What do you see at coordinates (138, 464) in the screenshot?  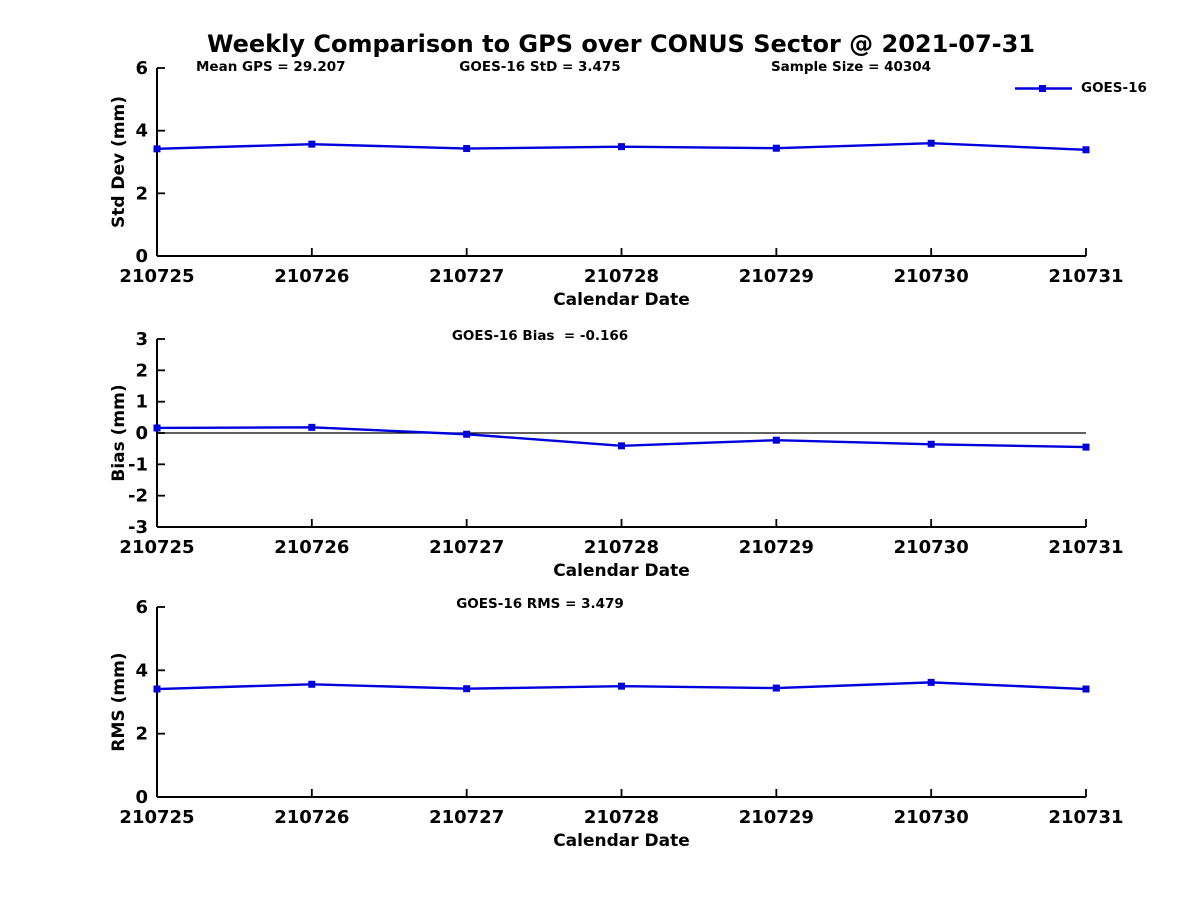 I see `y-tick-label: -1` at bounding box center [138, 464].